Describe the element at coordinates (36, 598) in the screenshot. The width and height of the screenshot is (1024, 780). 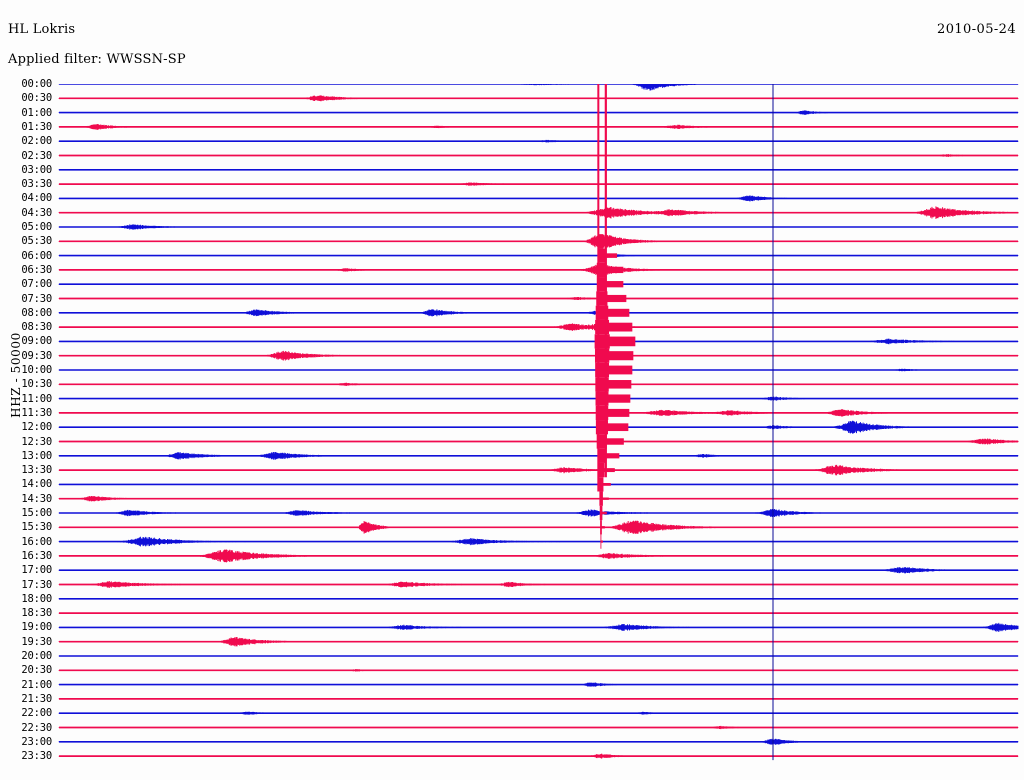
I see `time-tick-1800: 18:00` at that location.